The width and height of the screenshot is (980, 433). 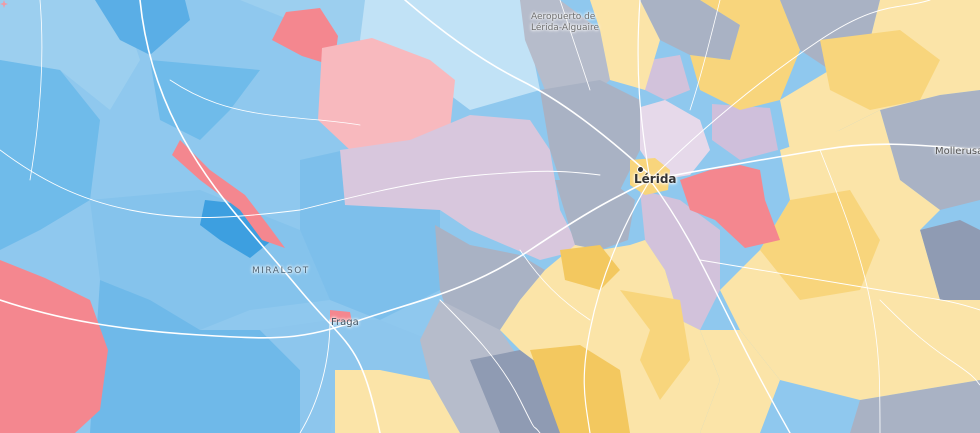 What do you see at coordinates (655, 345) in the screenshot?
I see `region-yellow-center-south` at bounding box center [655, 345].